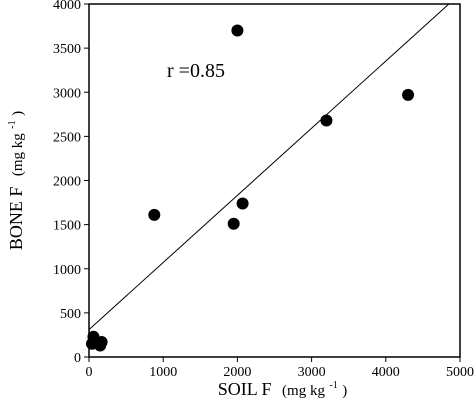 This screenshot has height=403, width=476. I want to click on x-axis-unit-close: ), so click(344, 391).